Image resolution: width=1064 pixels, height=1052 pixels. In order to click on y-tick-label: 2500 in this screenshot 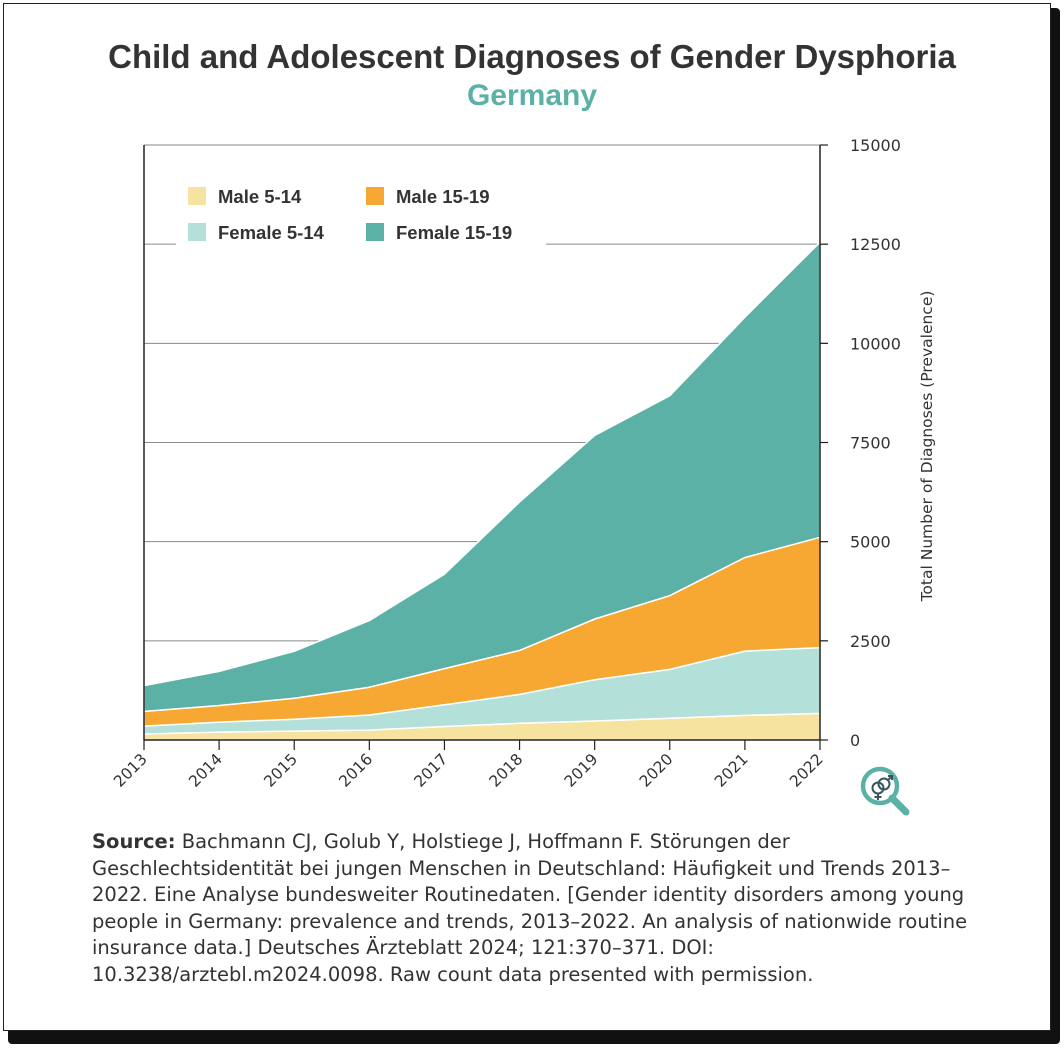, I will do `click(870, 641)`.